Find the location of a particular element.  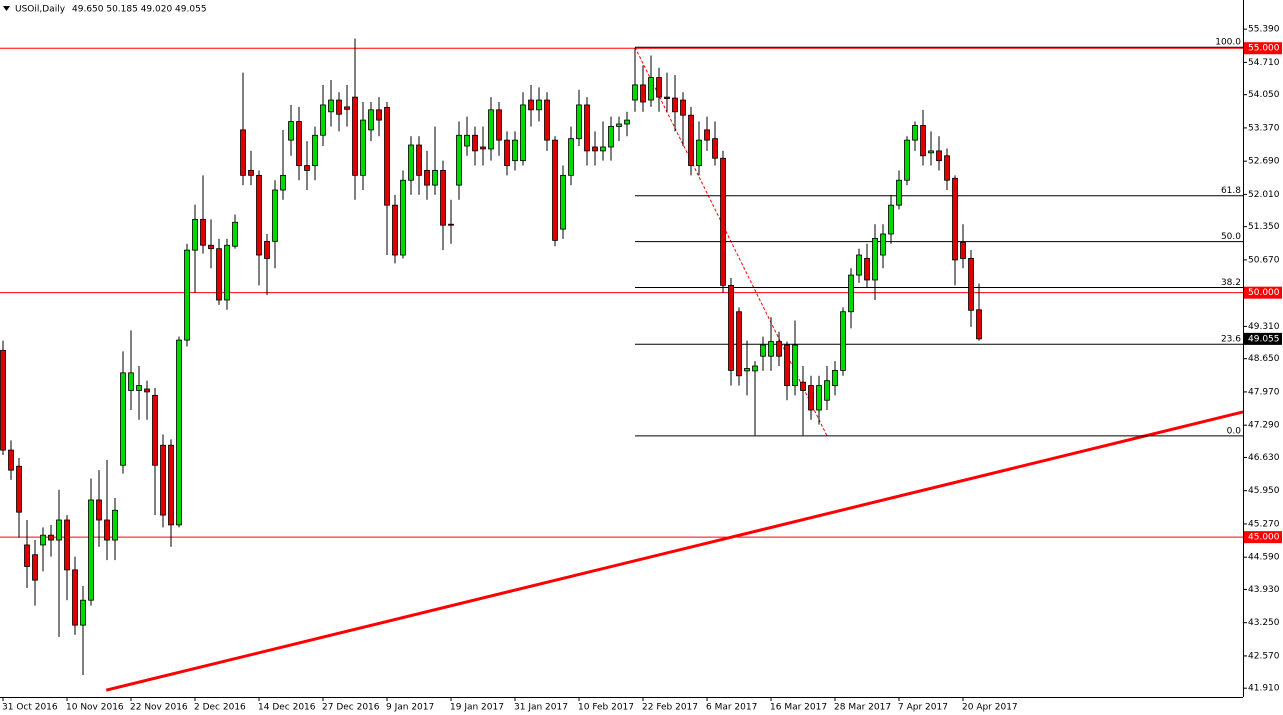

y-tick-label: 43.930 is located at coordinates (1264, 590).